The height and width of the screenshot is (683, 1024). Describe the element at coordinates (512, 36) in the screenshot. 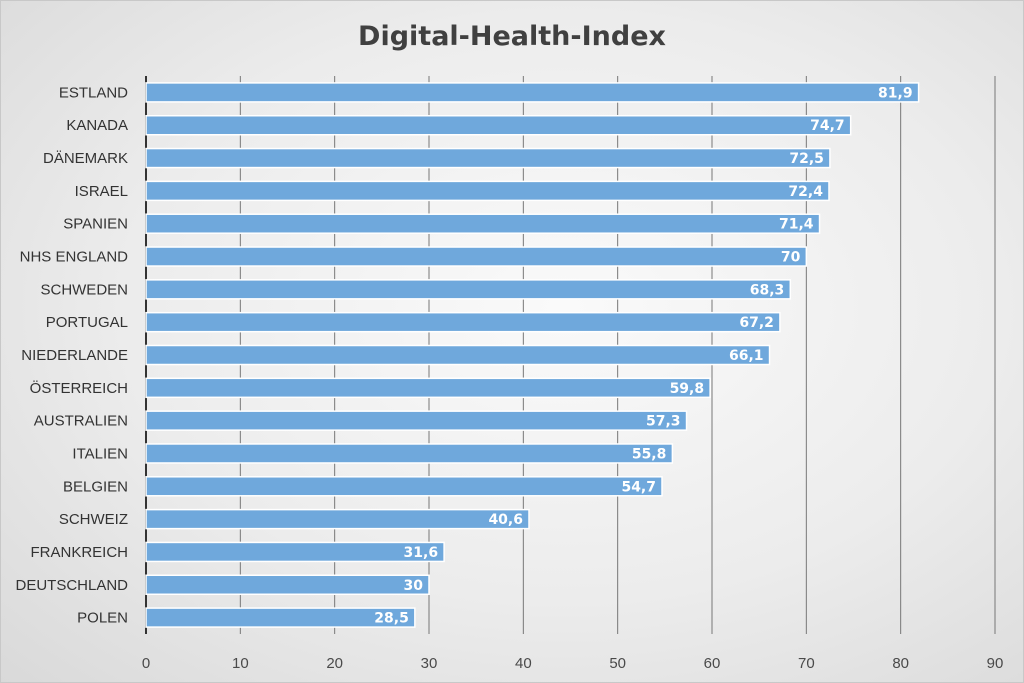

I see `chart-title: Digital-Health-Index` at that location.